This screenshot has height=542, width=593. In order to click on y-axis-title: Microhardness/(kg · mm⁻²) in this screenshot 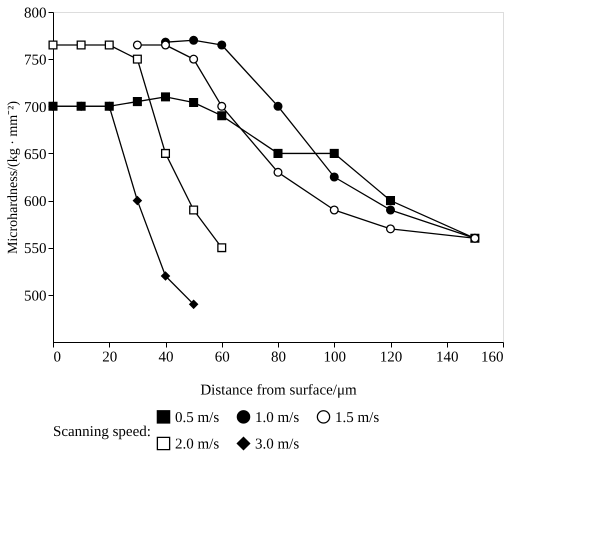, I will do `click(13, 177)`.